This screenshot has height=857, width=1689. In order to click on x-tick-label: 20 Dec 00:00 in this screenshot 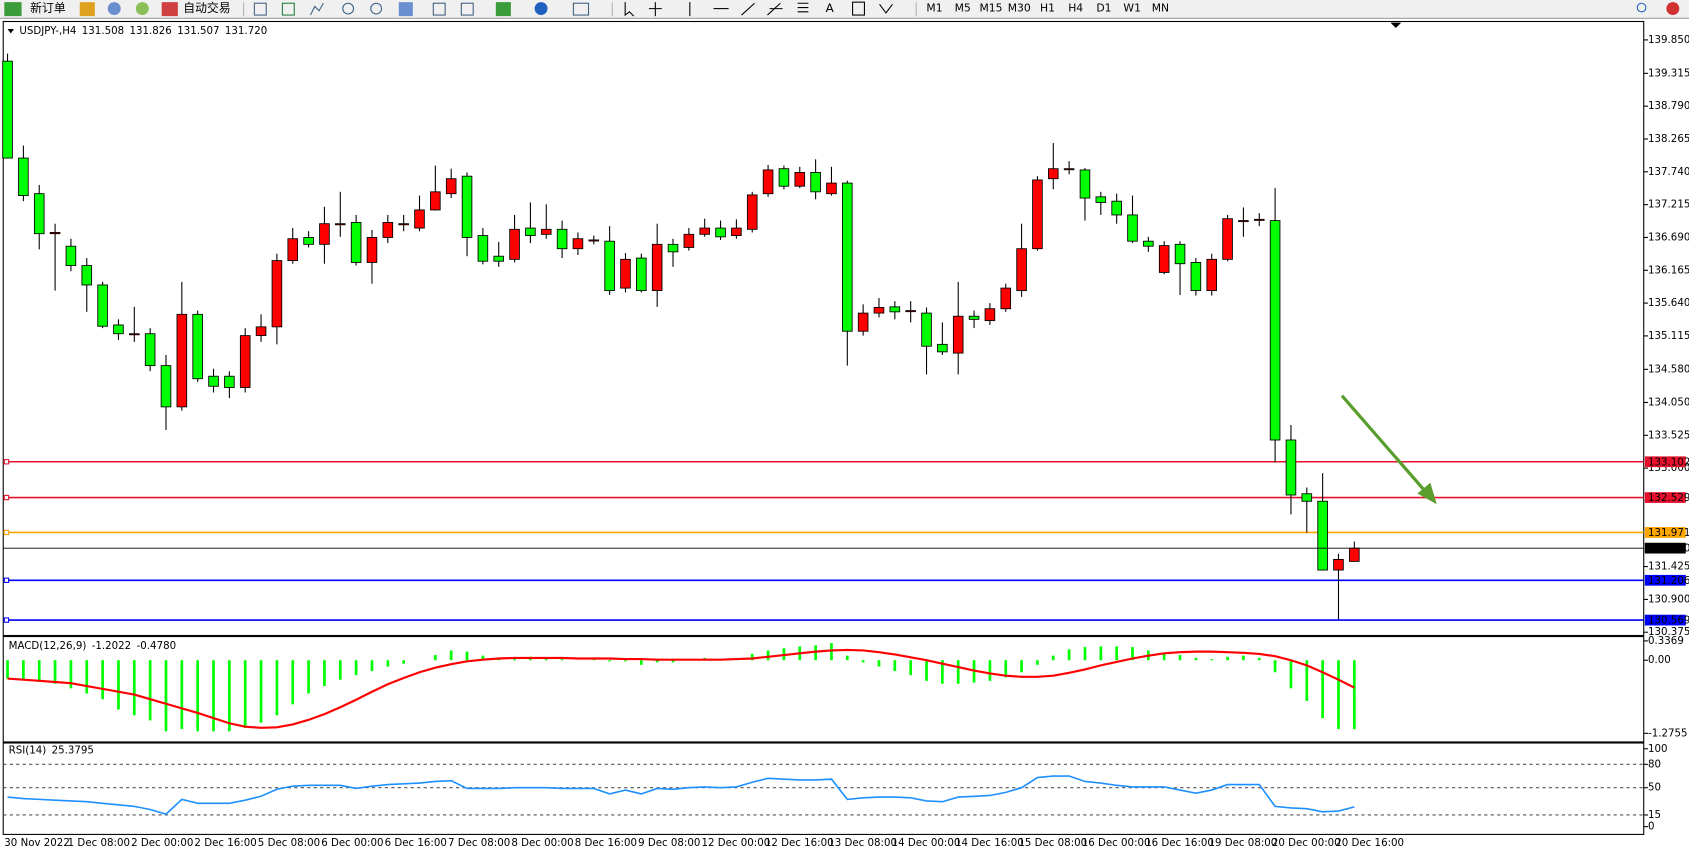, I will do `click(1306, 843)`.